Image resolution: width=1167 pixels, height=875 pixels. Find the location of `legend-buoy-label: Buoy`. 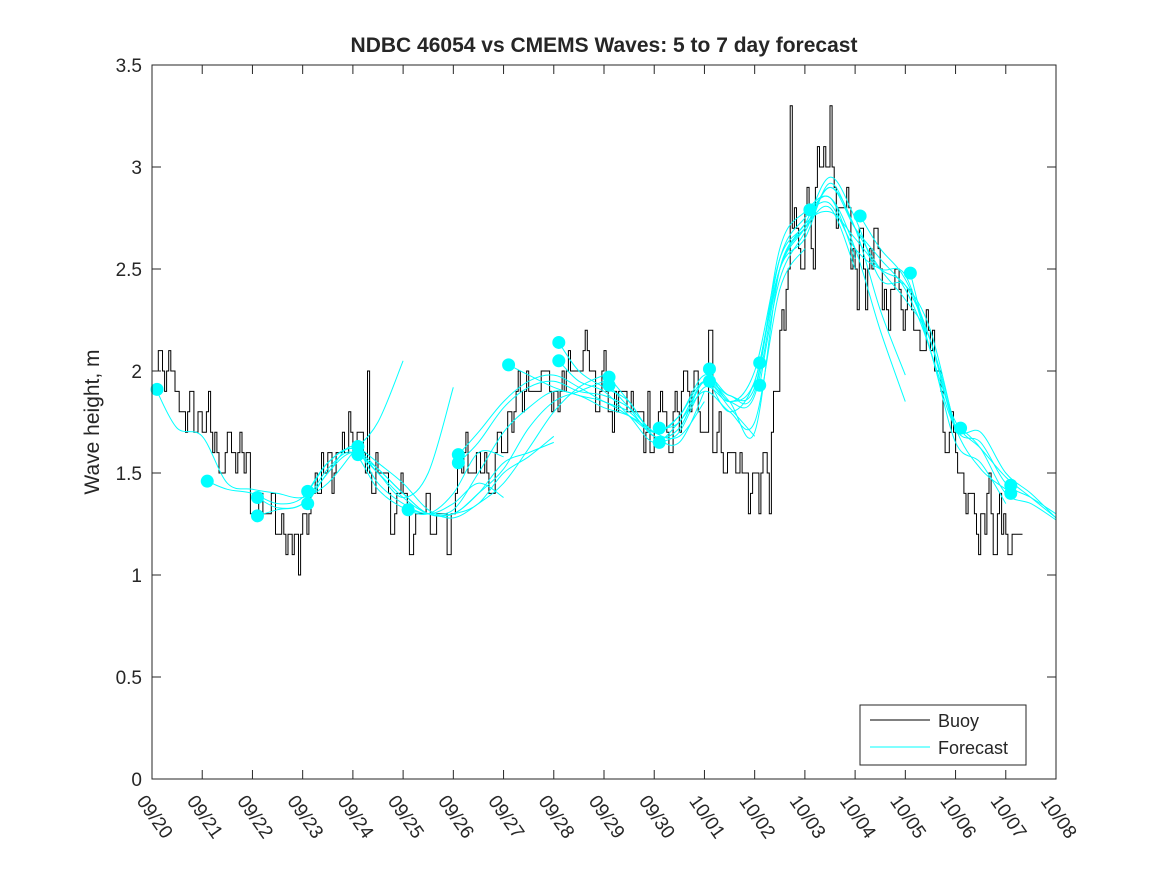

legend-buoy-label: Buoy is located at coordinates (958, 721).